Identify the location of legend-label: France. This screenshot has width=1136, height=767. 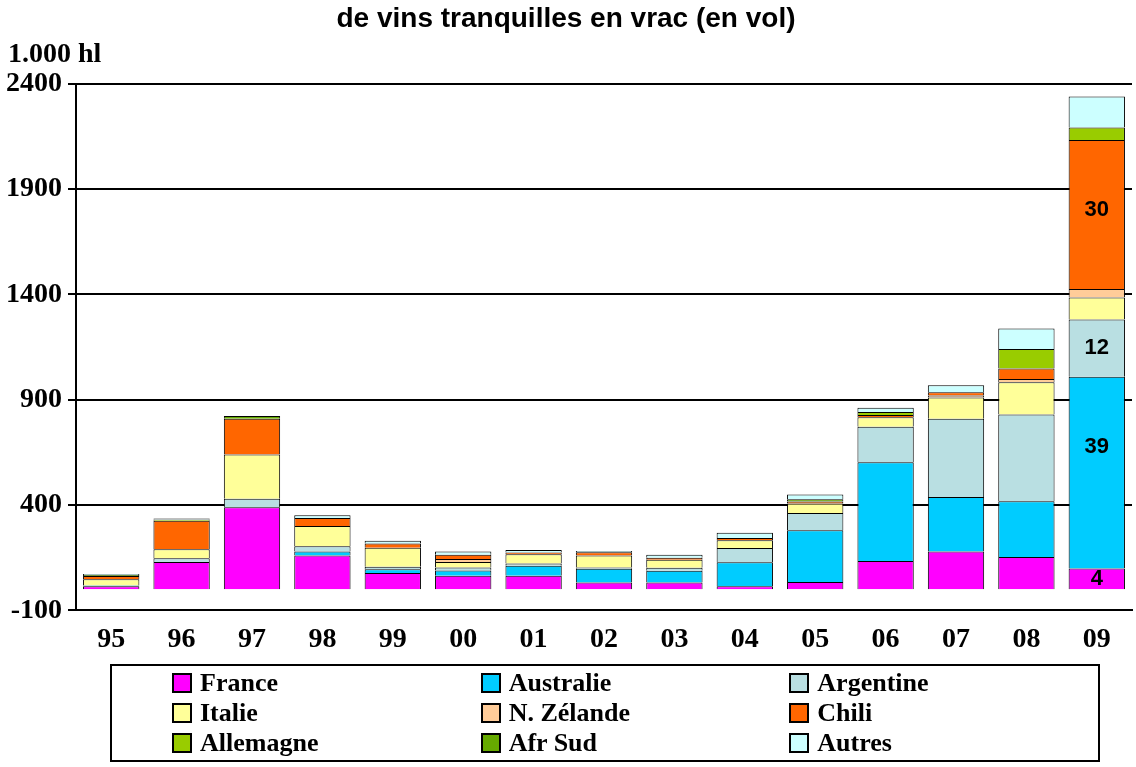
(239, 683).